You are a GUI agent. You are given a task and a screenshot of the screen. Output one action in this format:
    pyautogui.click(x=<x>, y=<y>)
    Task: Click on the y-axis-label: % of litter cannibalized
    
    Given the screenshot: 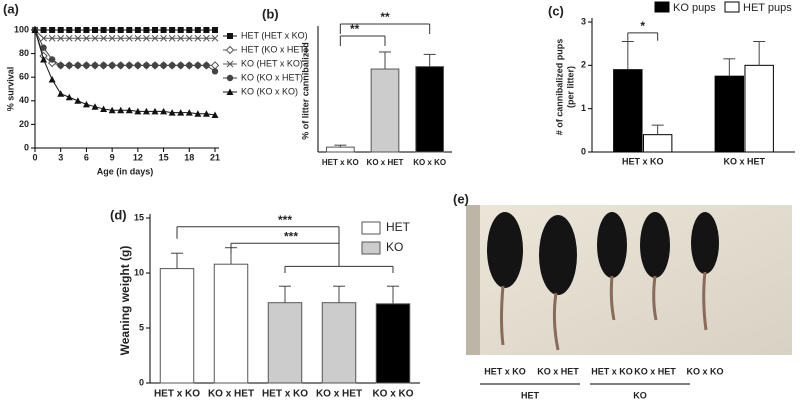 What is the action you would take?
    pyautogui.click(x=305, y=91)
    